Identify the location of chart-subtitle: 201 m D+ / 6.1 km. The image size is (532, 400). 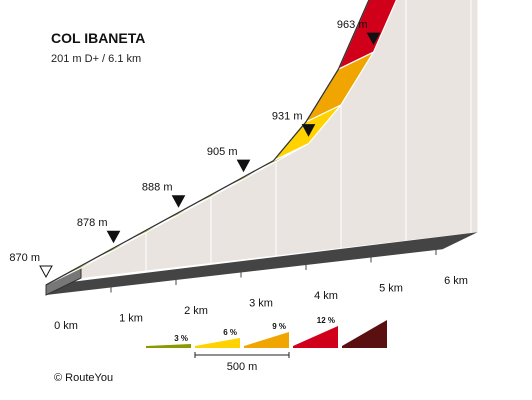
(96, 59).